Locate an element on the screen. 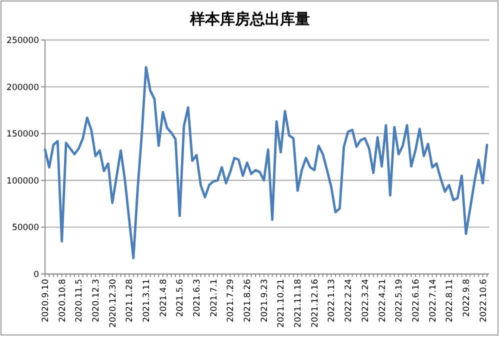 The image size is (500, 337). x-tick-label: 2020.12.30 is located at coordinates (113, 303).